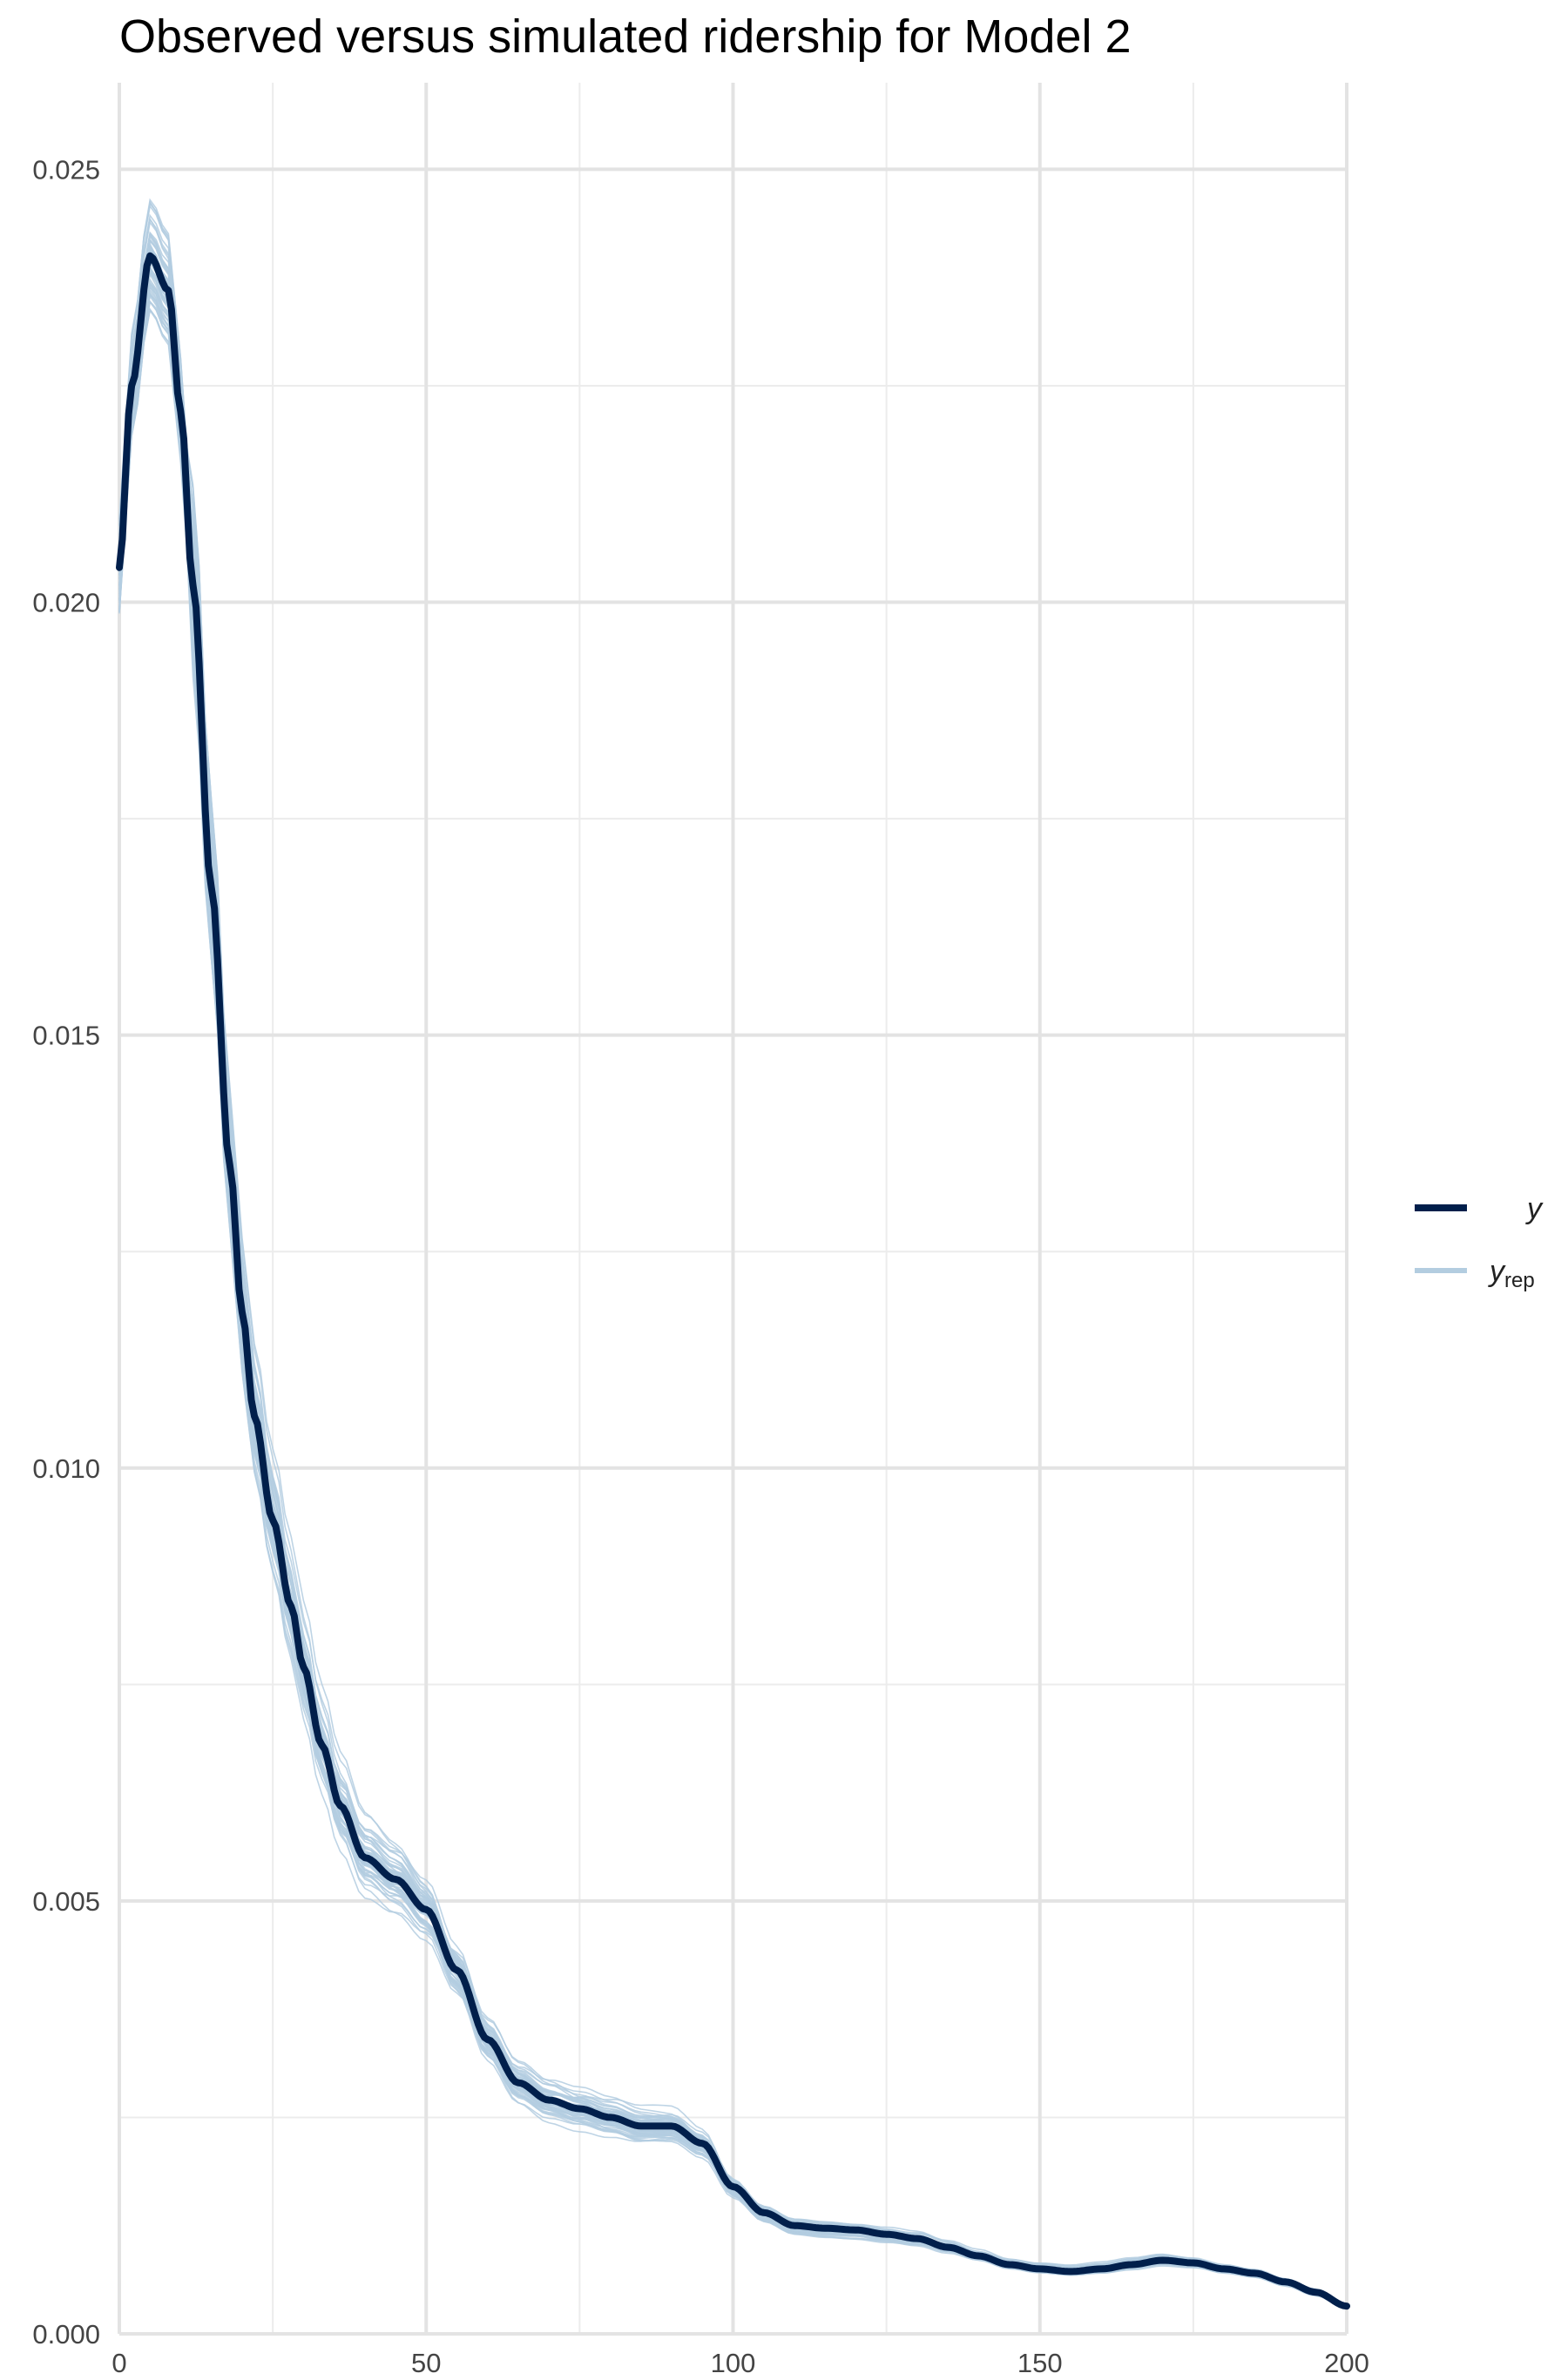 The width and height of the screenshot is (1568, 2380). Describe the element at coordinates (66, 1252) in the screenshot. I see `y-axis-ticks: 0.000 0.005 0.010 0.015 0.020 0.025` at that location.